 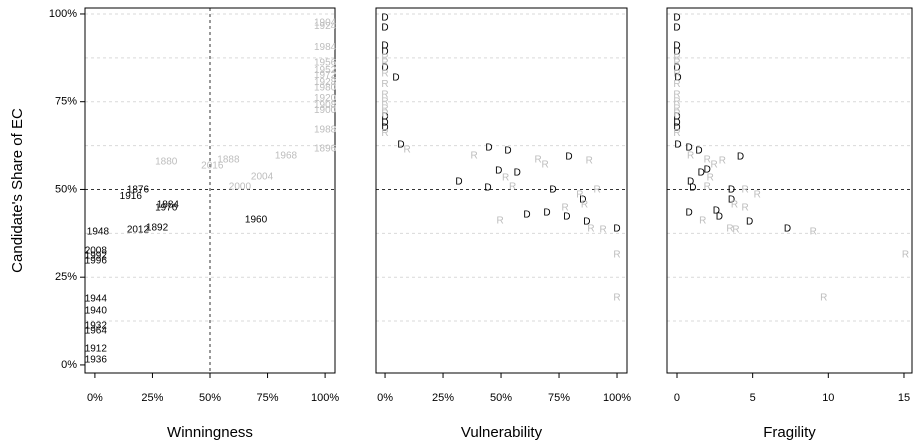 What do you see at coordinates (325, 70) in the screenshot?
I see `point-label: 1952` at bounding box center [325, 70].